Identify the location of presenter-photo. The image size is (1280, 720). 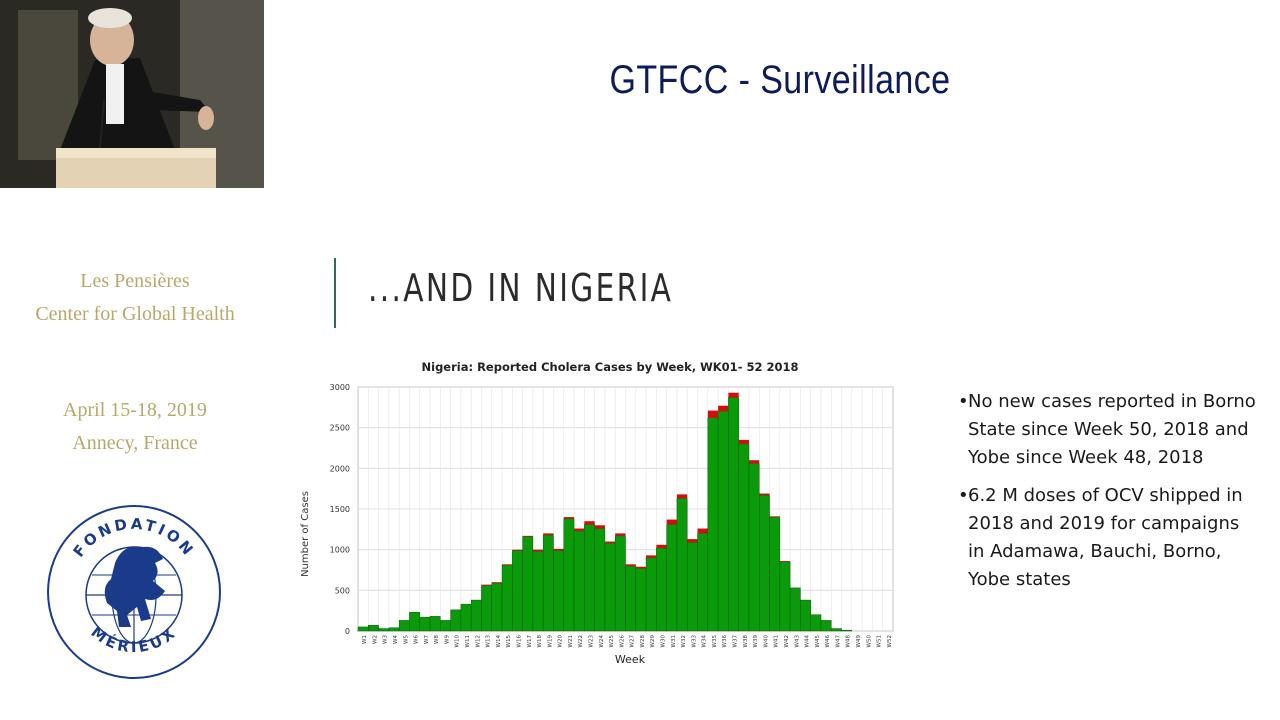
(132, 94).